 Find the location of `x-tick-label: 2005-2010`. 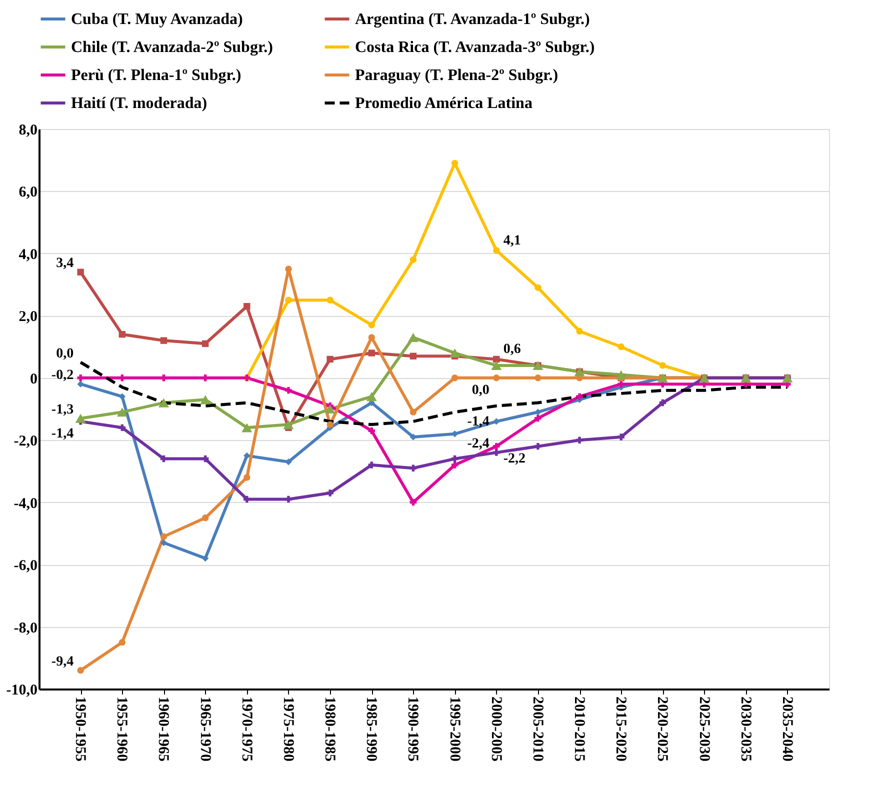

x-tick-label: 2005-2010 is located at coordinates (537, 729).